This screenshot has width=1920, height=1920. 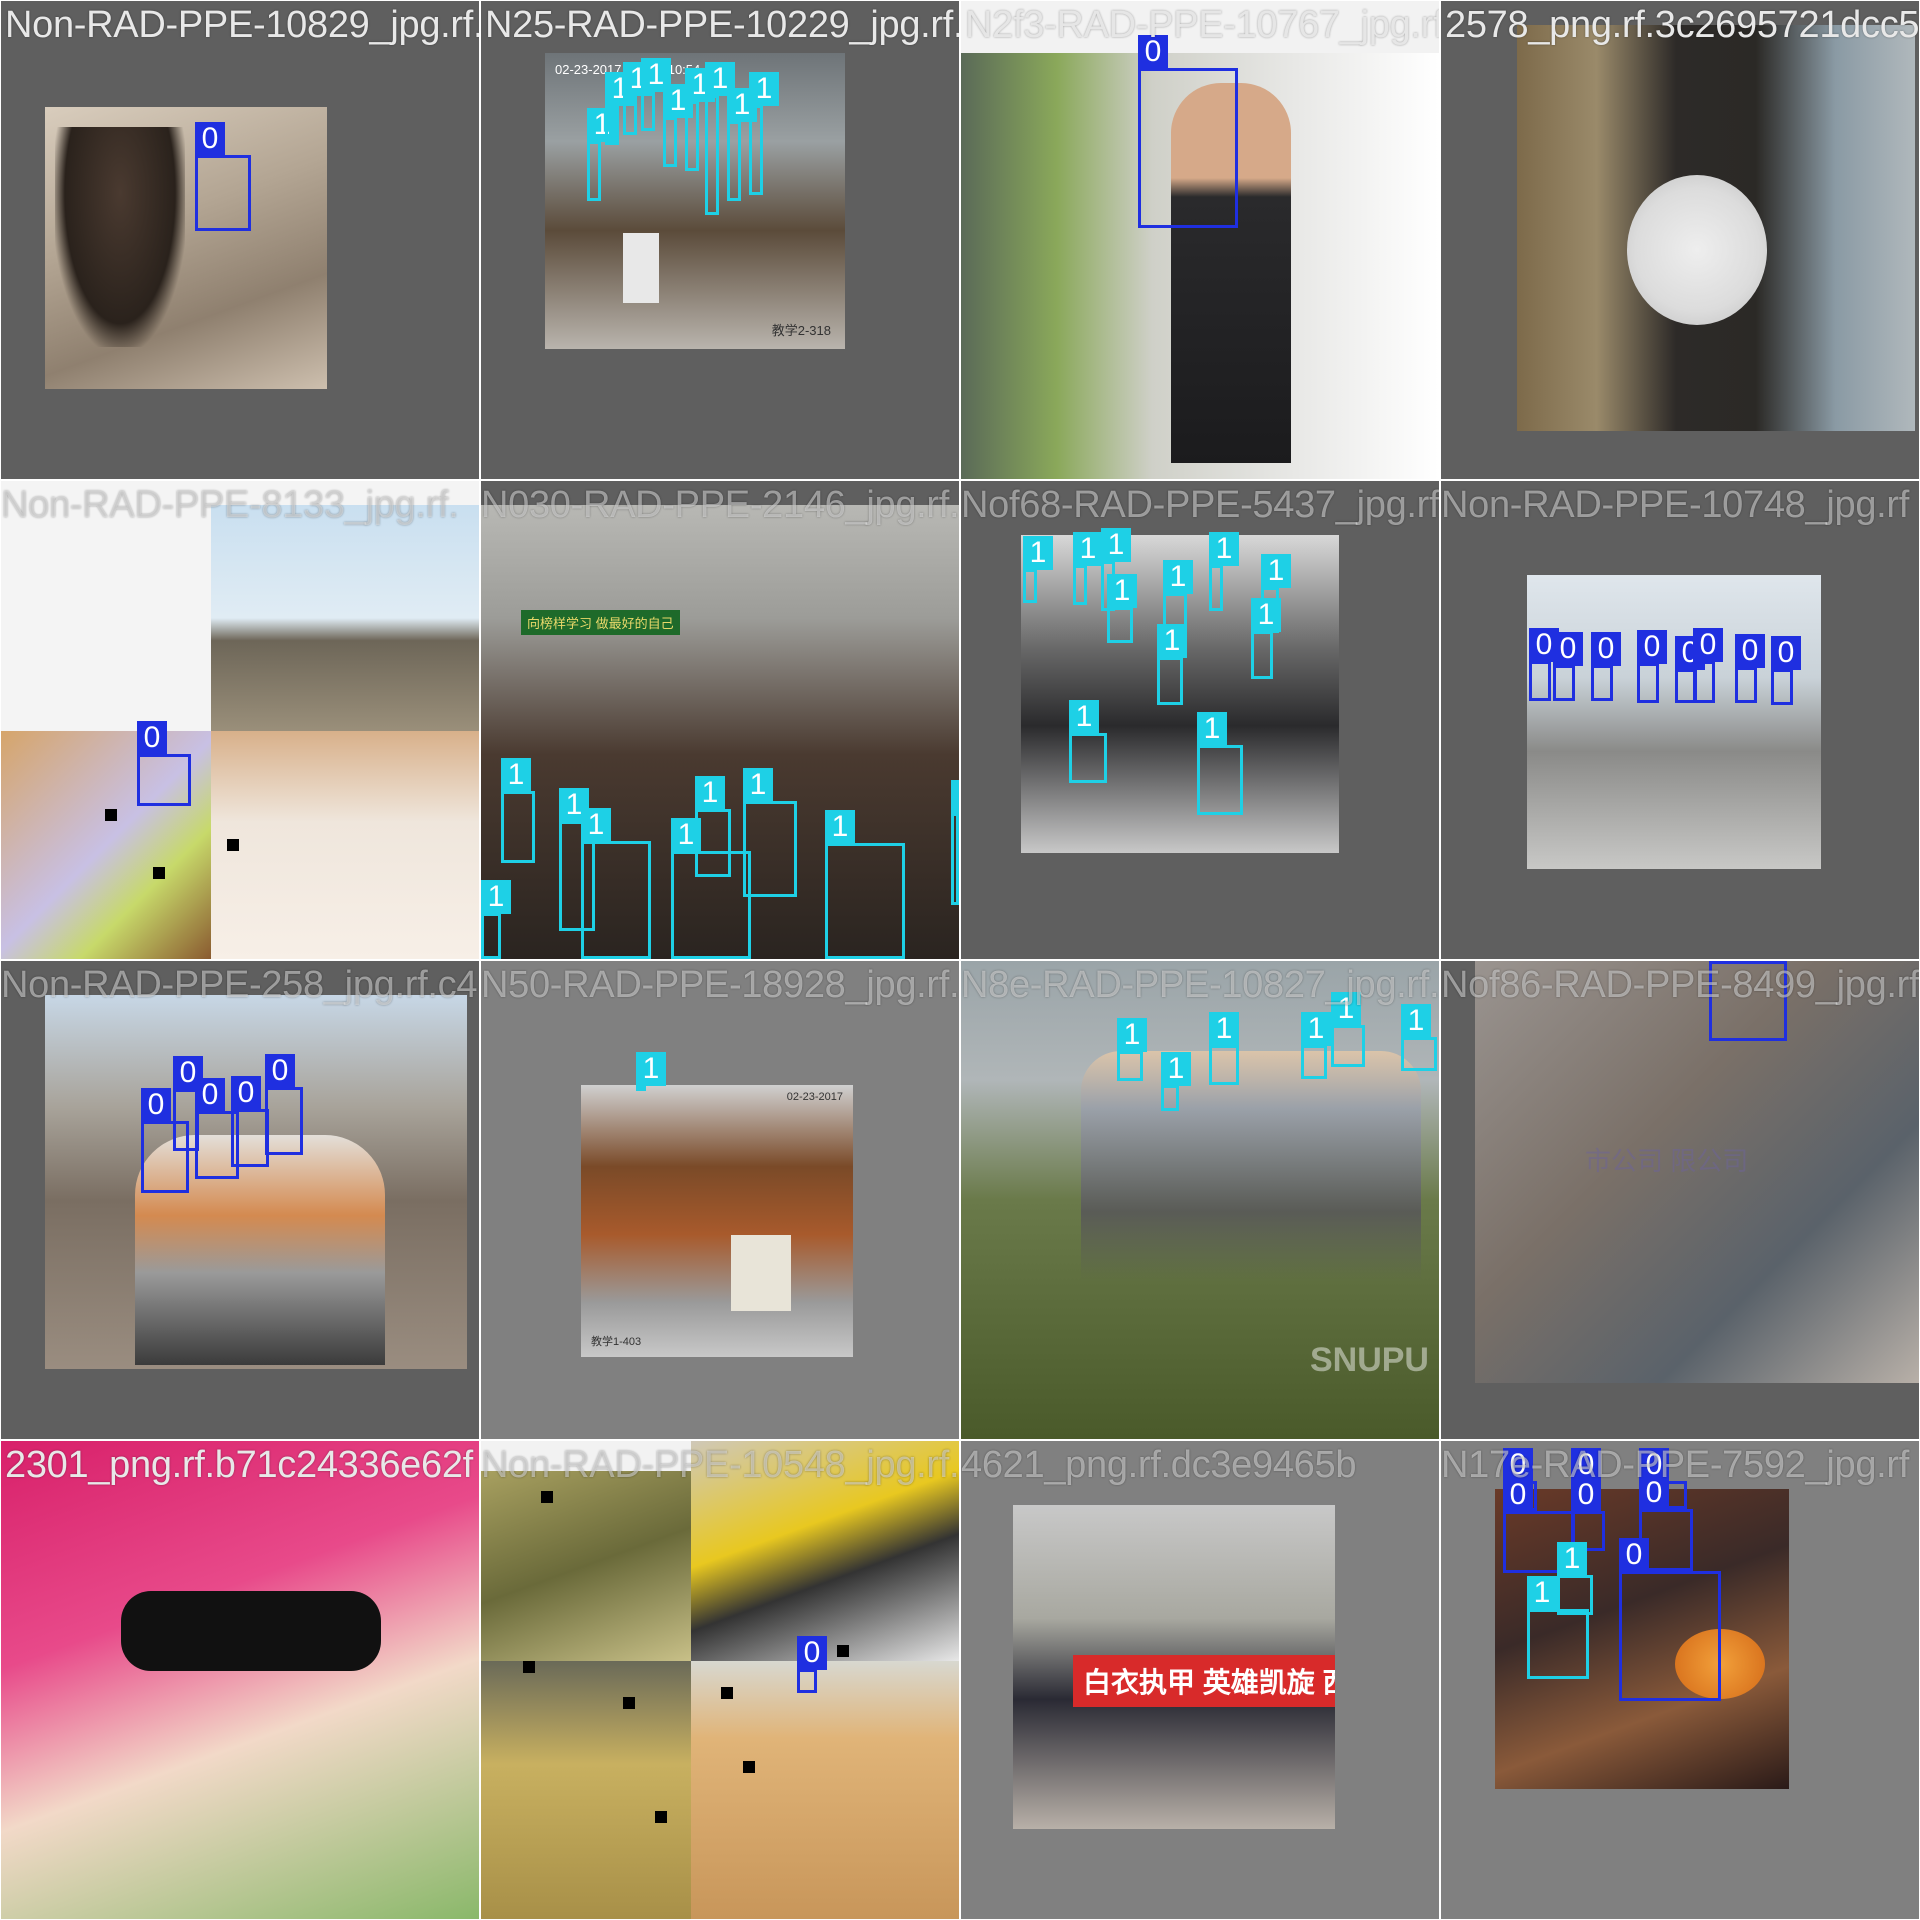 I want to click on tile-9: 0 0 0 0 0 Non-RAD-PPE-258_jpg.rf.c4, so click(x=240, y=1200).